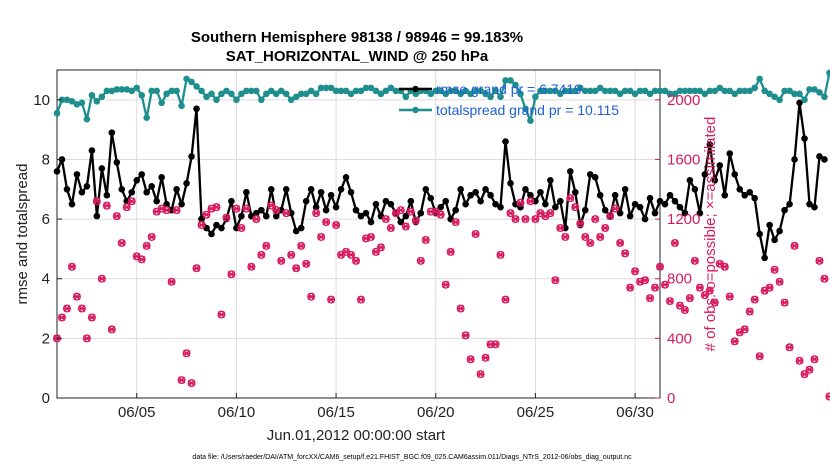 The width and height of the screenshot is (830, 470). What do you see at coordinates (137, 412) in the screenshot?
I see `x-tick-label: 06/05` at bounding box center [137, 412].